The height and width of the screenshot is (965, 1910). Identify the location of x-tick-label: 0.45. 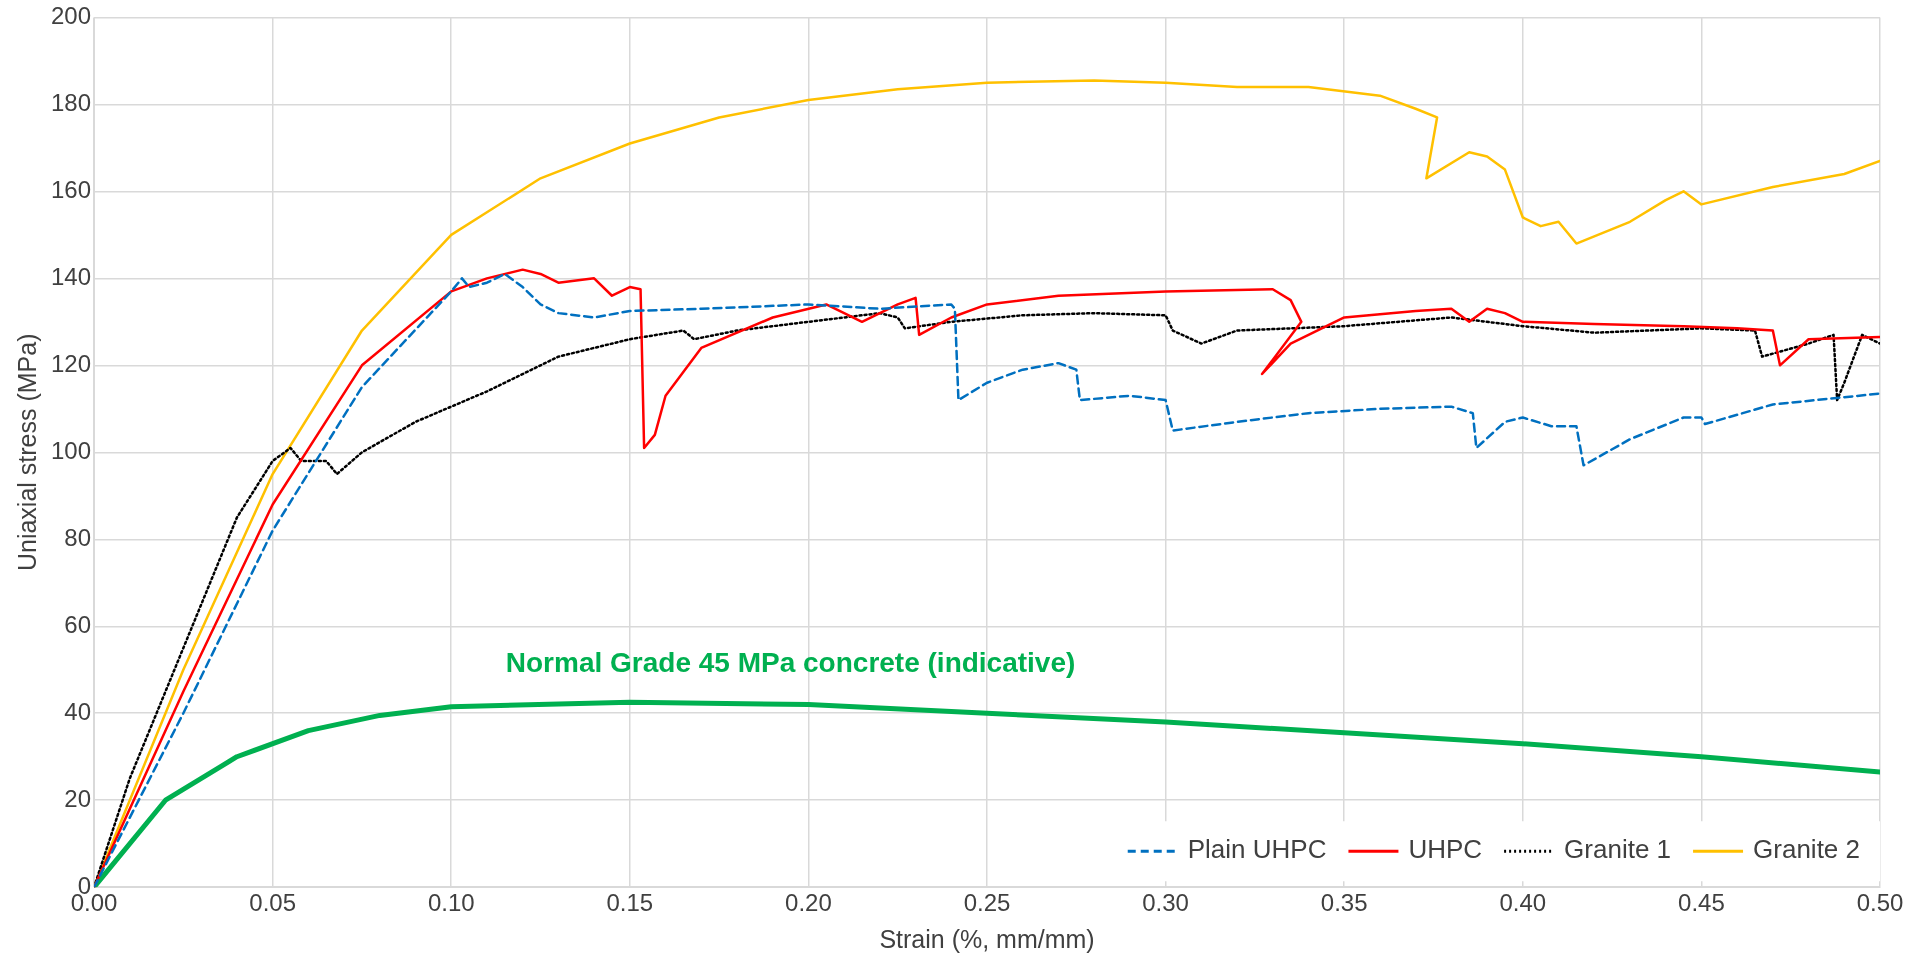
(1701, 903).